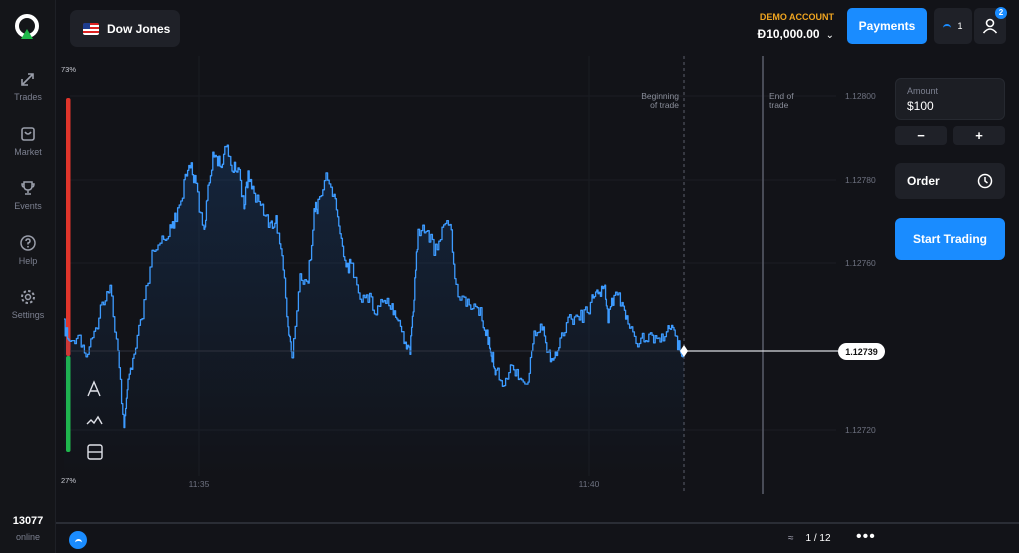 This screenshot has width=1019, height=553. What do you see at coordinates (91, 28) in the screenshot?
I see `us-flag-icon` at bounding box center [91, 28].